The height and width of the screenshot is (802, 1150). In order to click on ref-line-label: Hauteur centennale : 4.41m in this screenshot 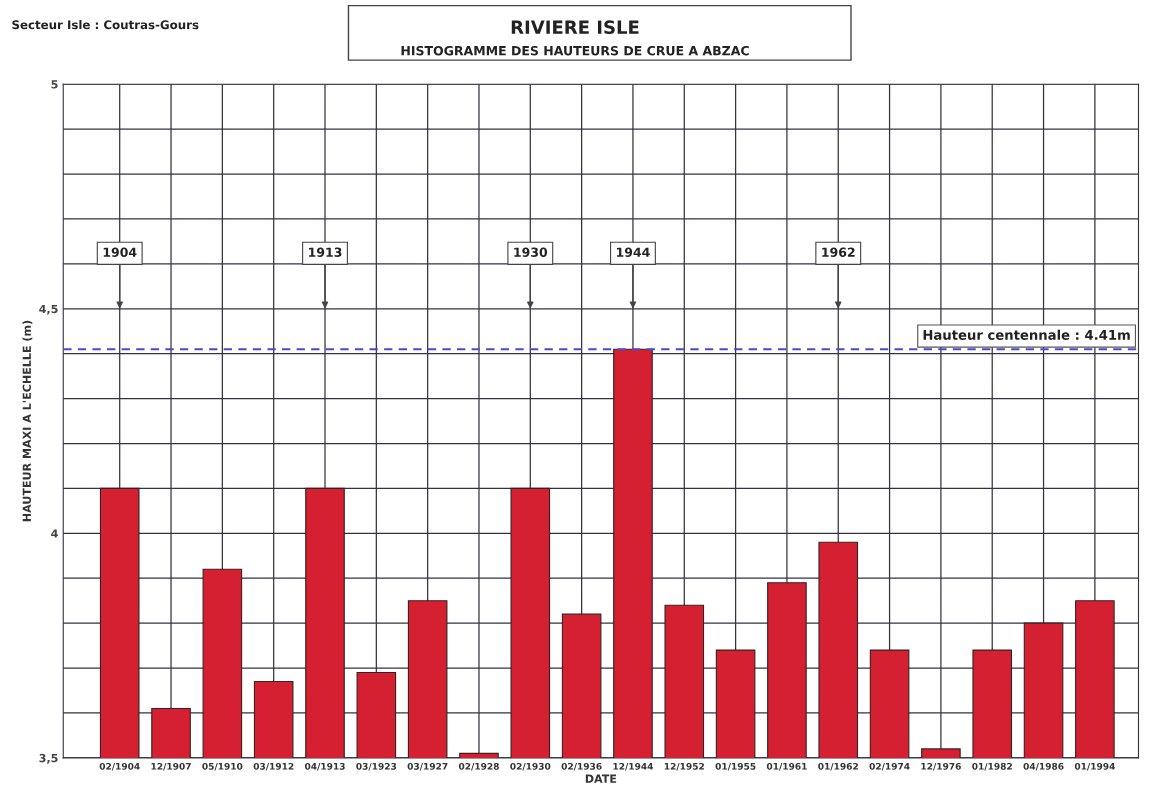, I will do `click(1026, 334)`.